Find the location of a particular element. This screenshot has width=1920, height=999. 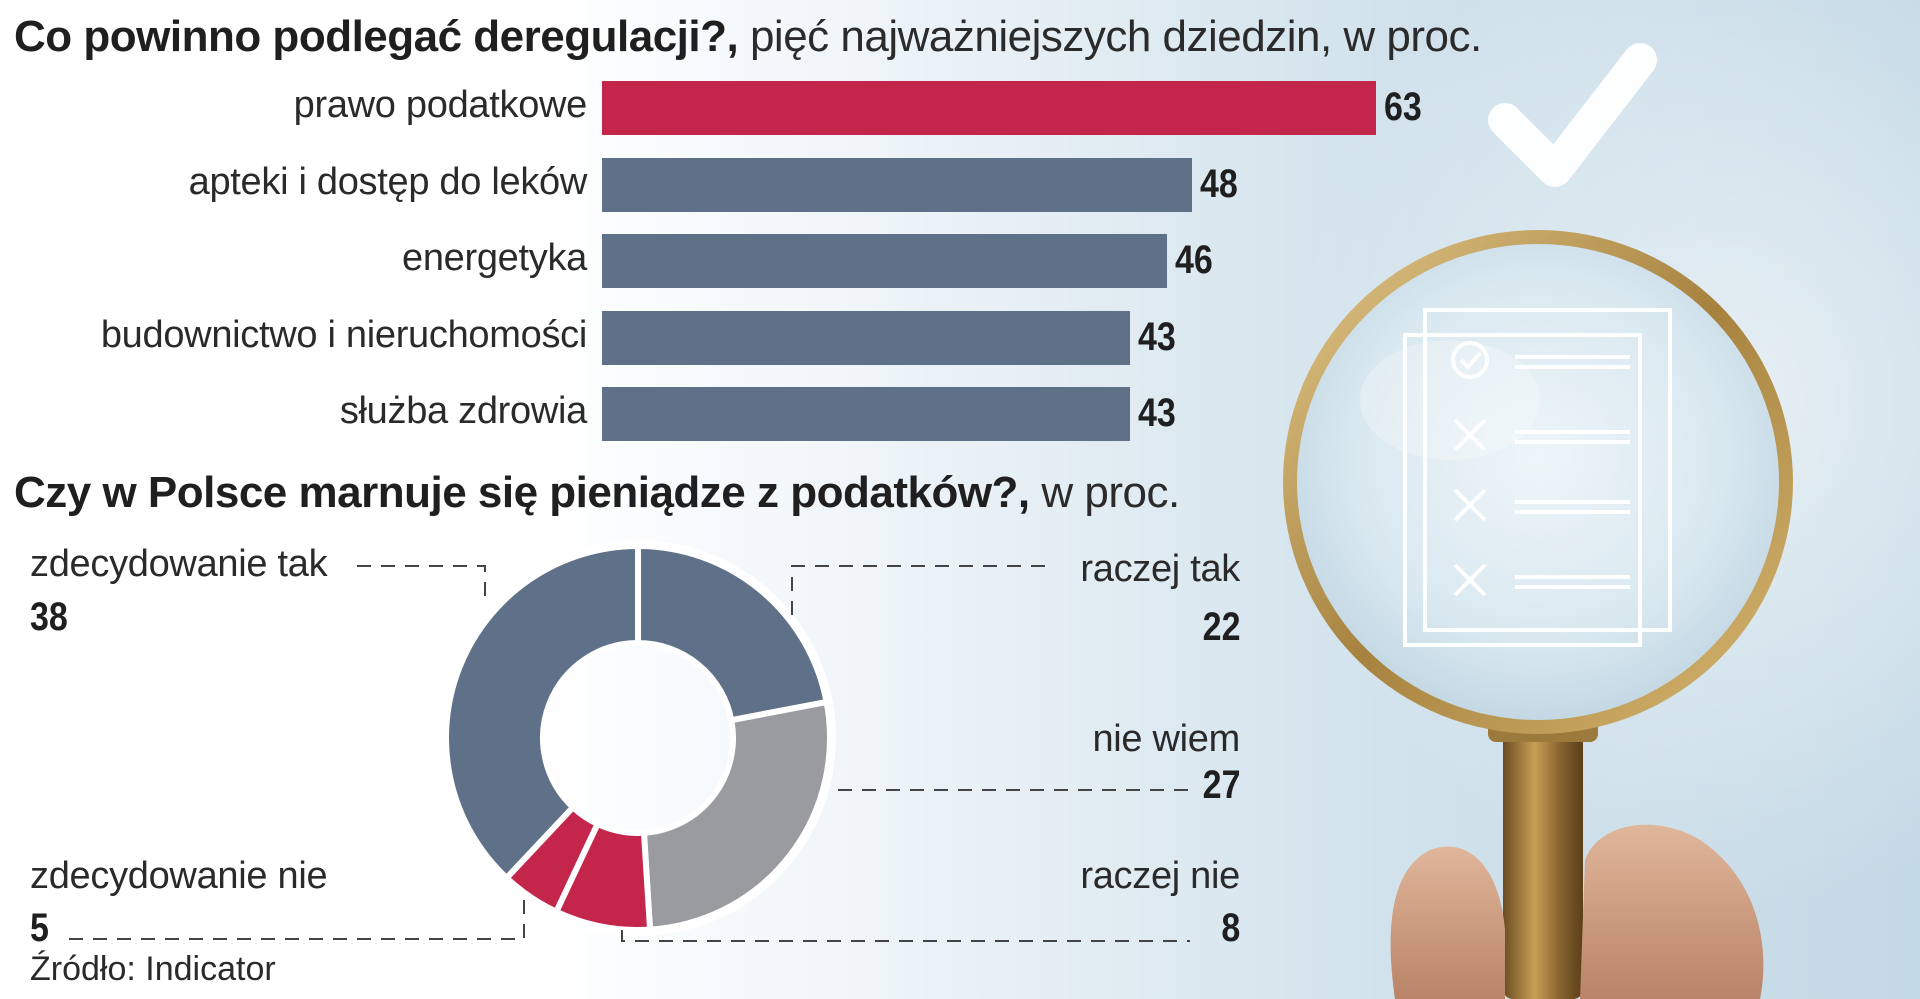

donut-slice-value: 8 is located at coordinates (1230, 928).